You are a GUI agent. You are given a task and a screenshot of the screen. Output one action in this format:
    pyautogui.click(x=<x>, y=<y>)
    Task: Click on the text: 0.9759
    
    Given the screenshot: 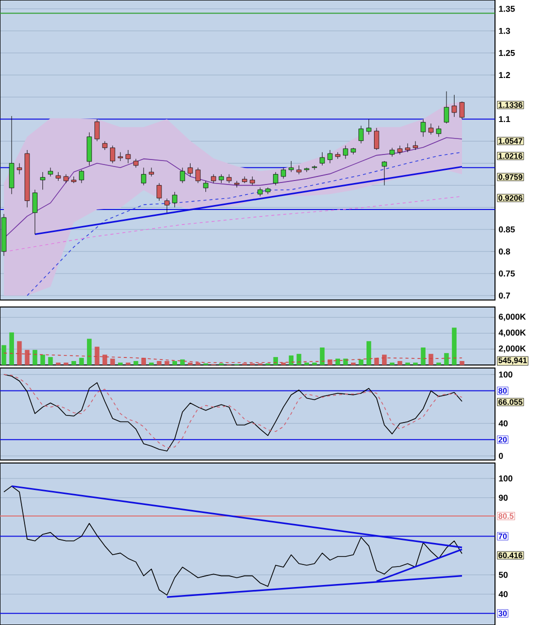 What is the action you would take?
    pyautogui.click(x=510, y=177)
    